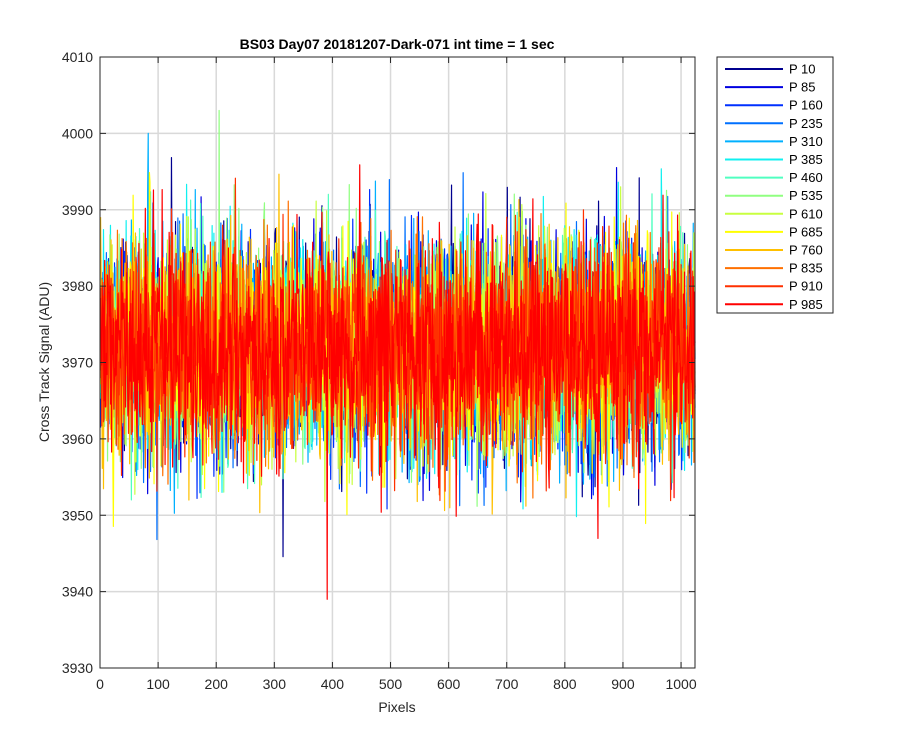 This screenshot has width=900, height=750. What do you see at coordinates (806, 141) in the screenshot?
I see `legend-label: P 310` at bounding box center [806, 141].